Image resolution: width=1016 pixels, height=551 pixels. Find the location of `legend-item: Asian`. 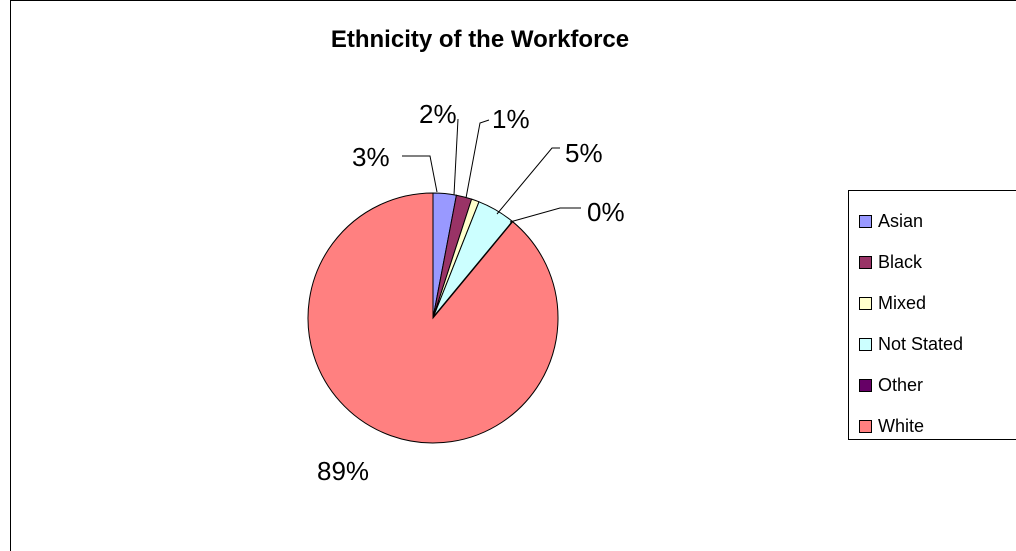

legend-item: Asian is located at coordinates (891, 221).